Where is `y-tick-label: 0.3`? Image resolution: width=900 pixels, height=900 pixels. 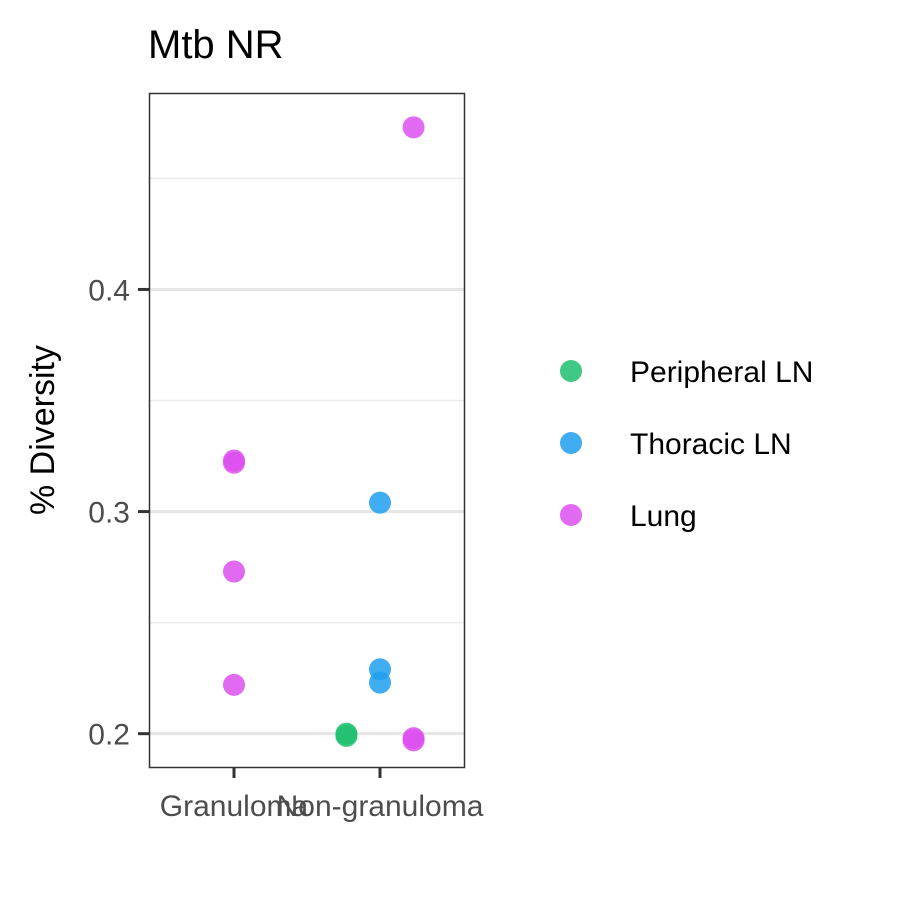
y-tick-label: 0.3 is located at coordinates (109, 513).